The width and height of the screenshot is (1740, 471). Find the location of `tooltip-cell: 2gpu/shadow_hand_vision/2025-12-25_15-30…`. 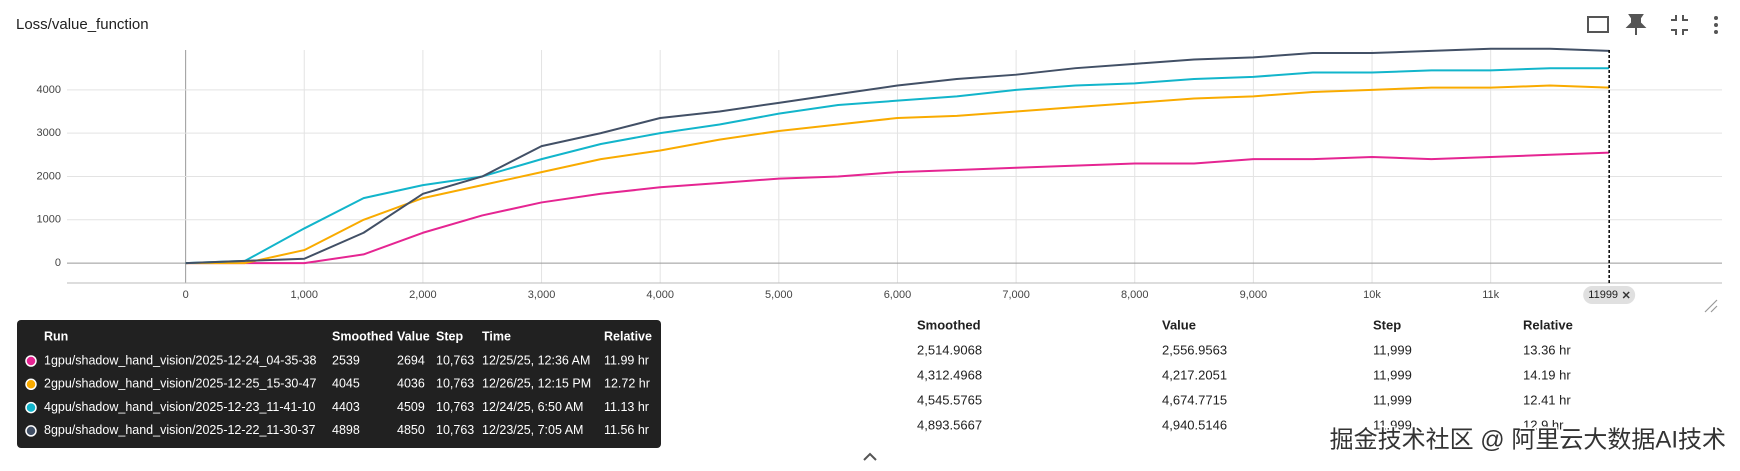

tooltip-cell: 2gpu/shadow_hand_vision/2025-12-25_15-30… is located at coordinates (180, 384).